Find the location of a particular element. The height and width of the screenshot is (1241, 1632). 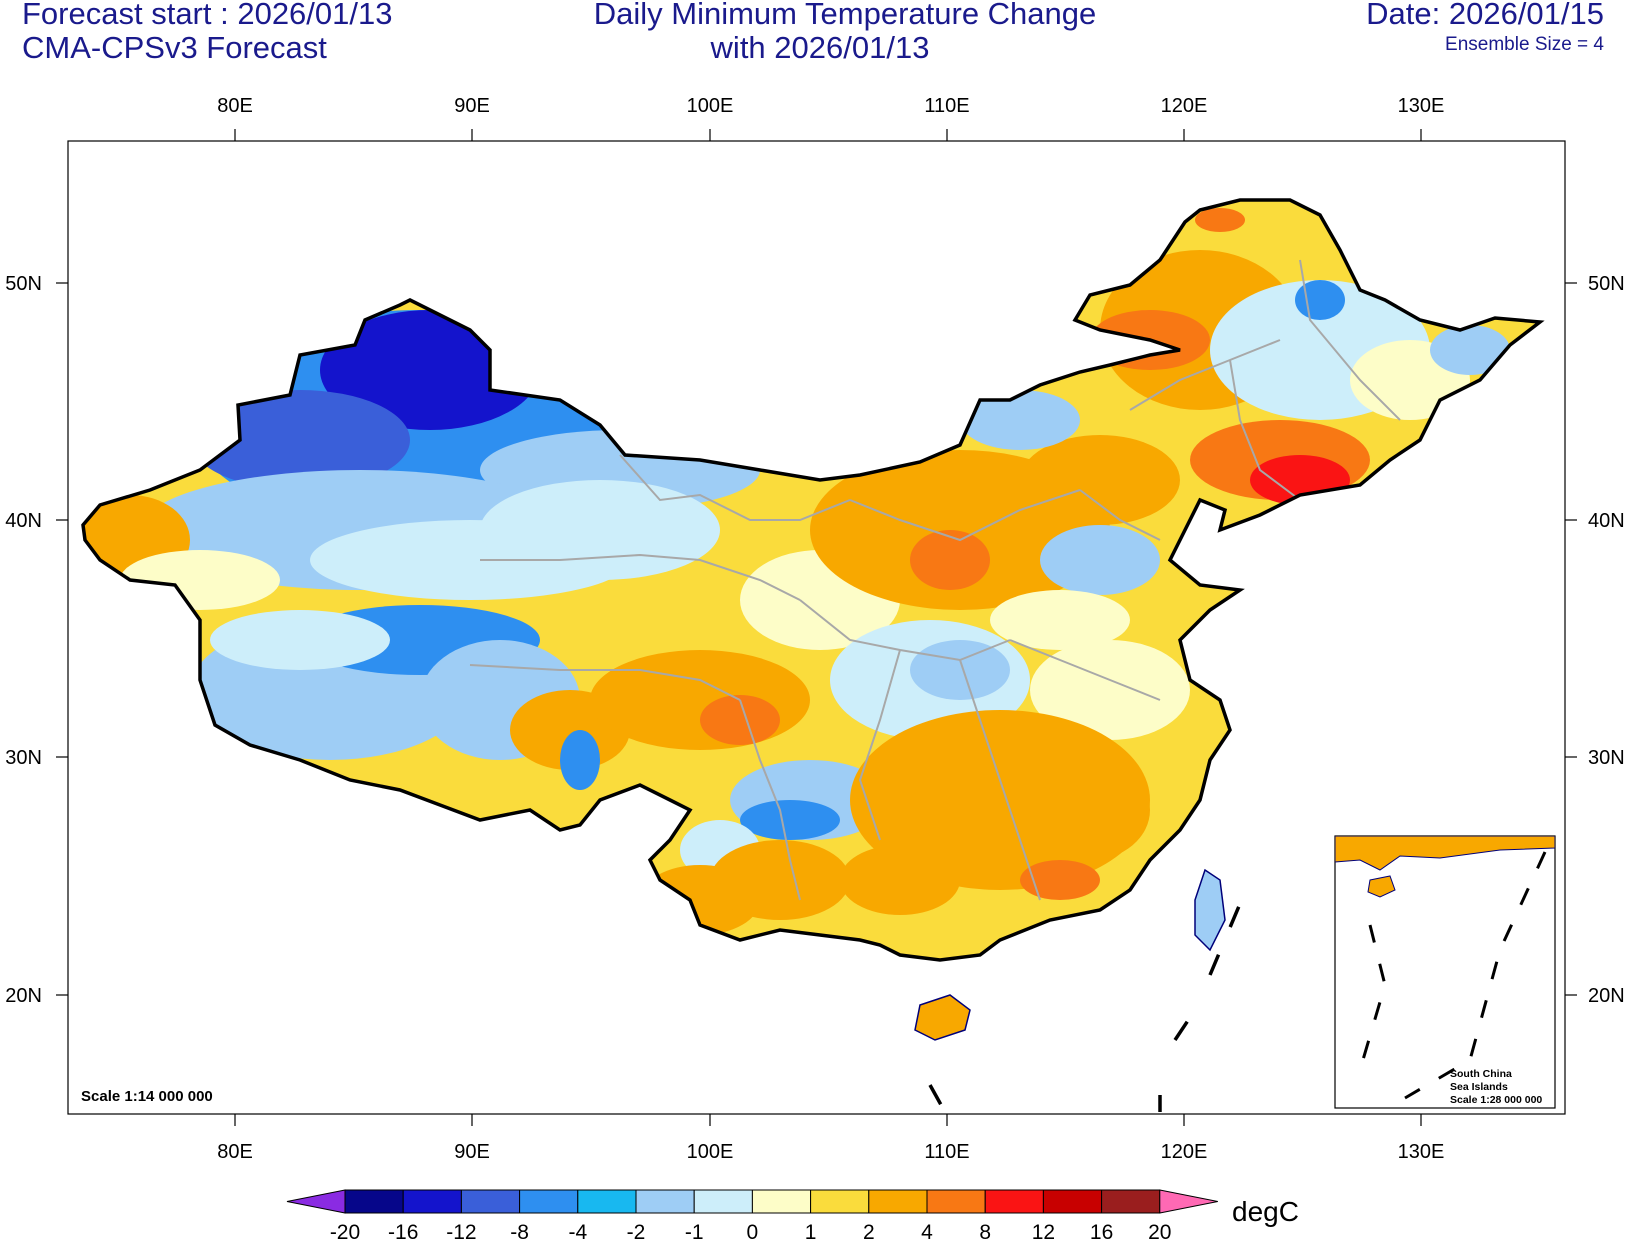

lon-label-bottom: 130E is located at coordinates (1421, 1152).